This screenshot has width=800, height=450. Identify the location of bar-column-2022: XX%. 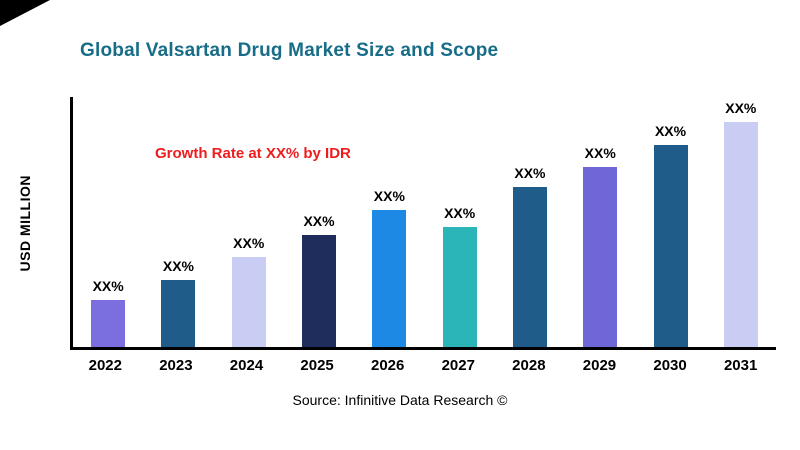
(108, 222).